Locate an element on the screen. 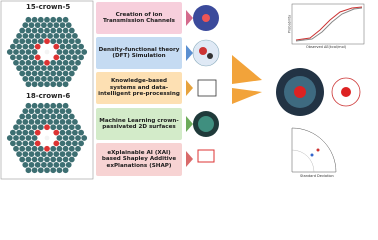 This screenshot has width=378, height=240. lattices is located at coordinates (47, 95).